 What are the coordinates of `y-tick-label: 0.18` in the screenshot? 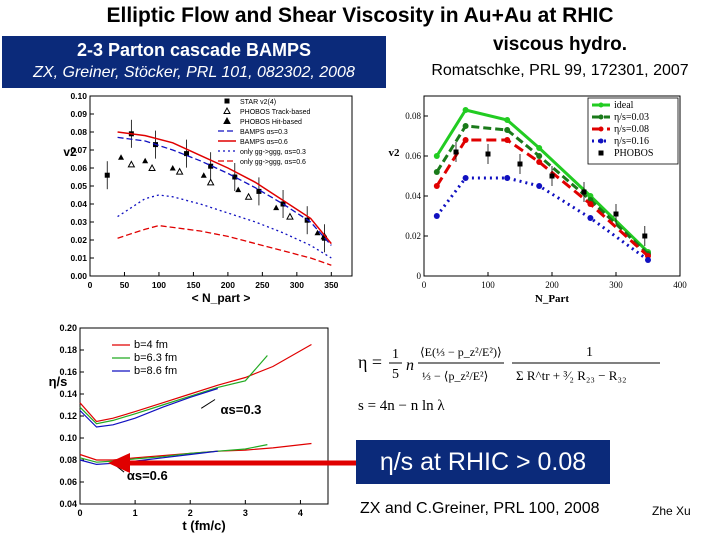 It's located at (68, 350).